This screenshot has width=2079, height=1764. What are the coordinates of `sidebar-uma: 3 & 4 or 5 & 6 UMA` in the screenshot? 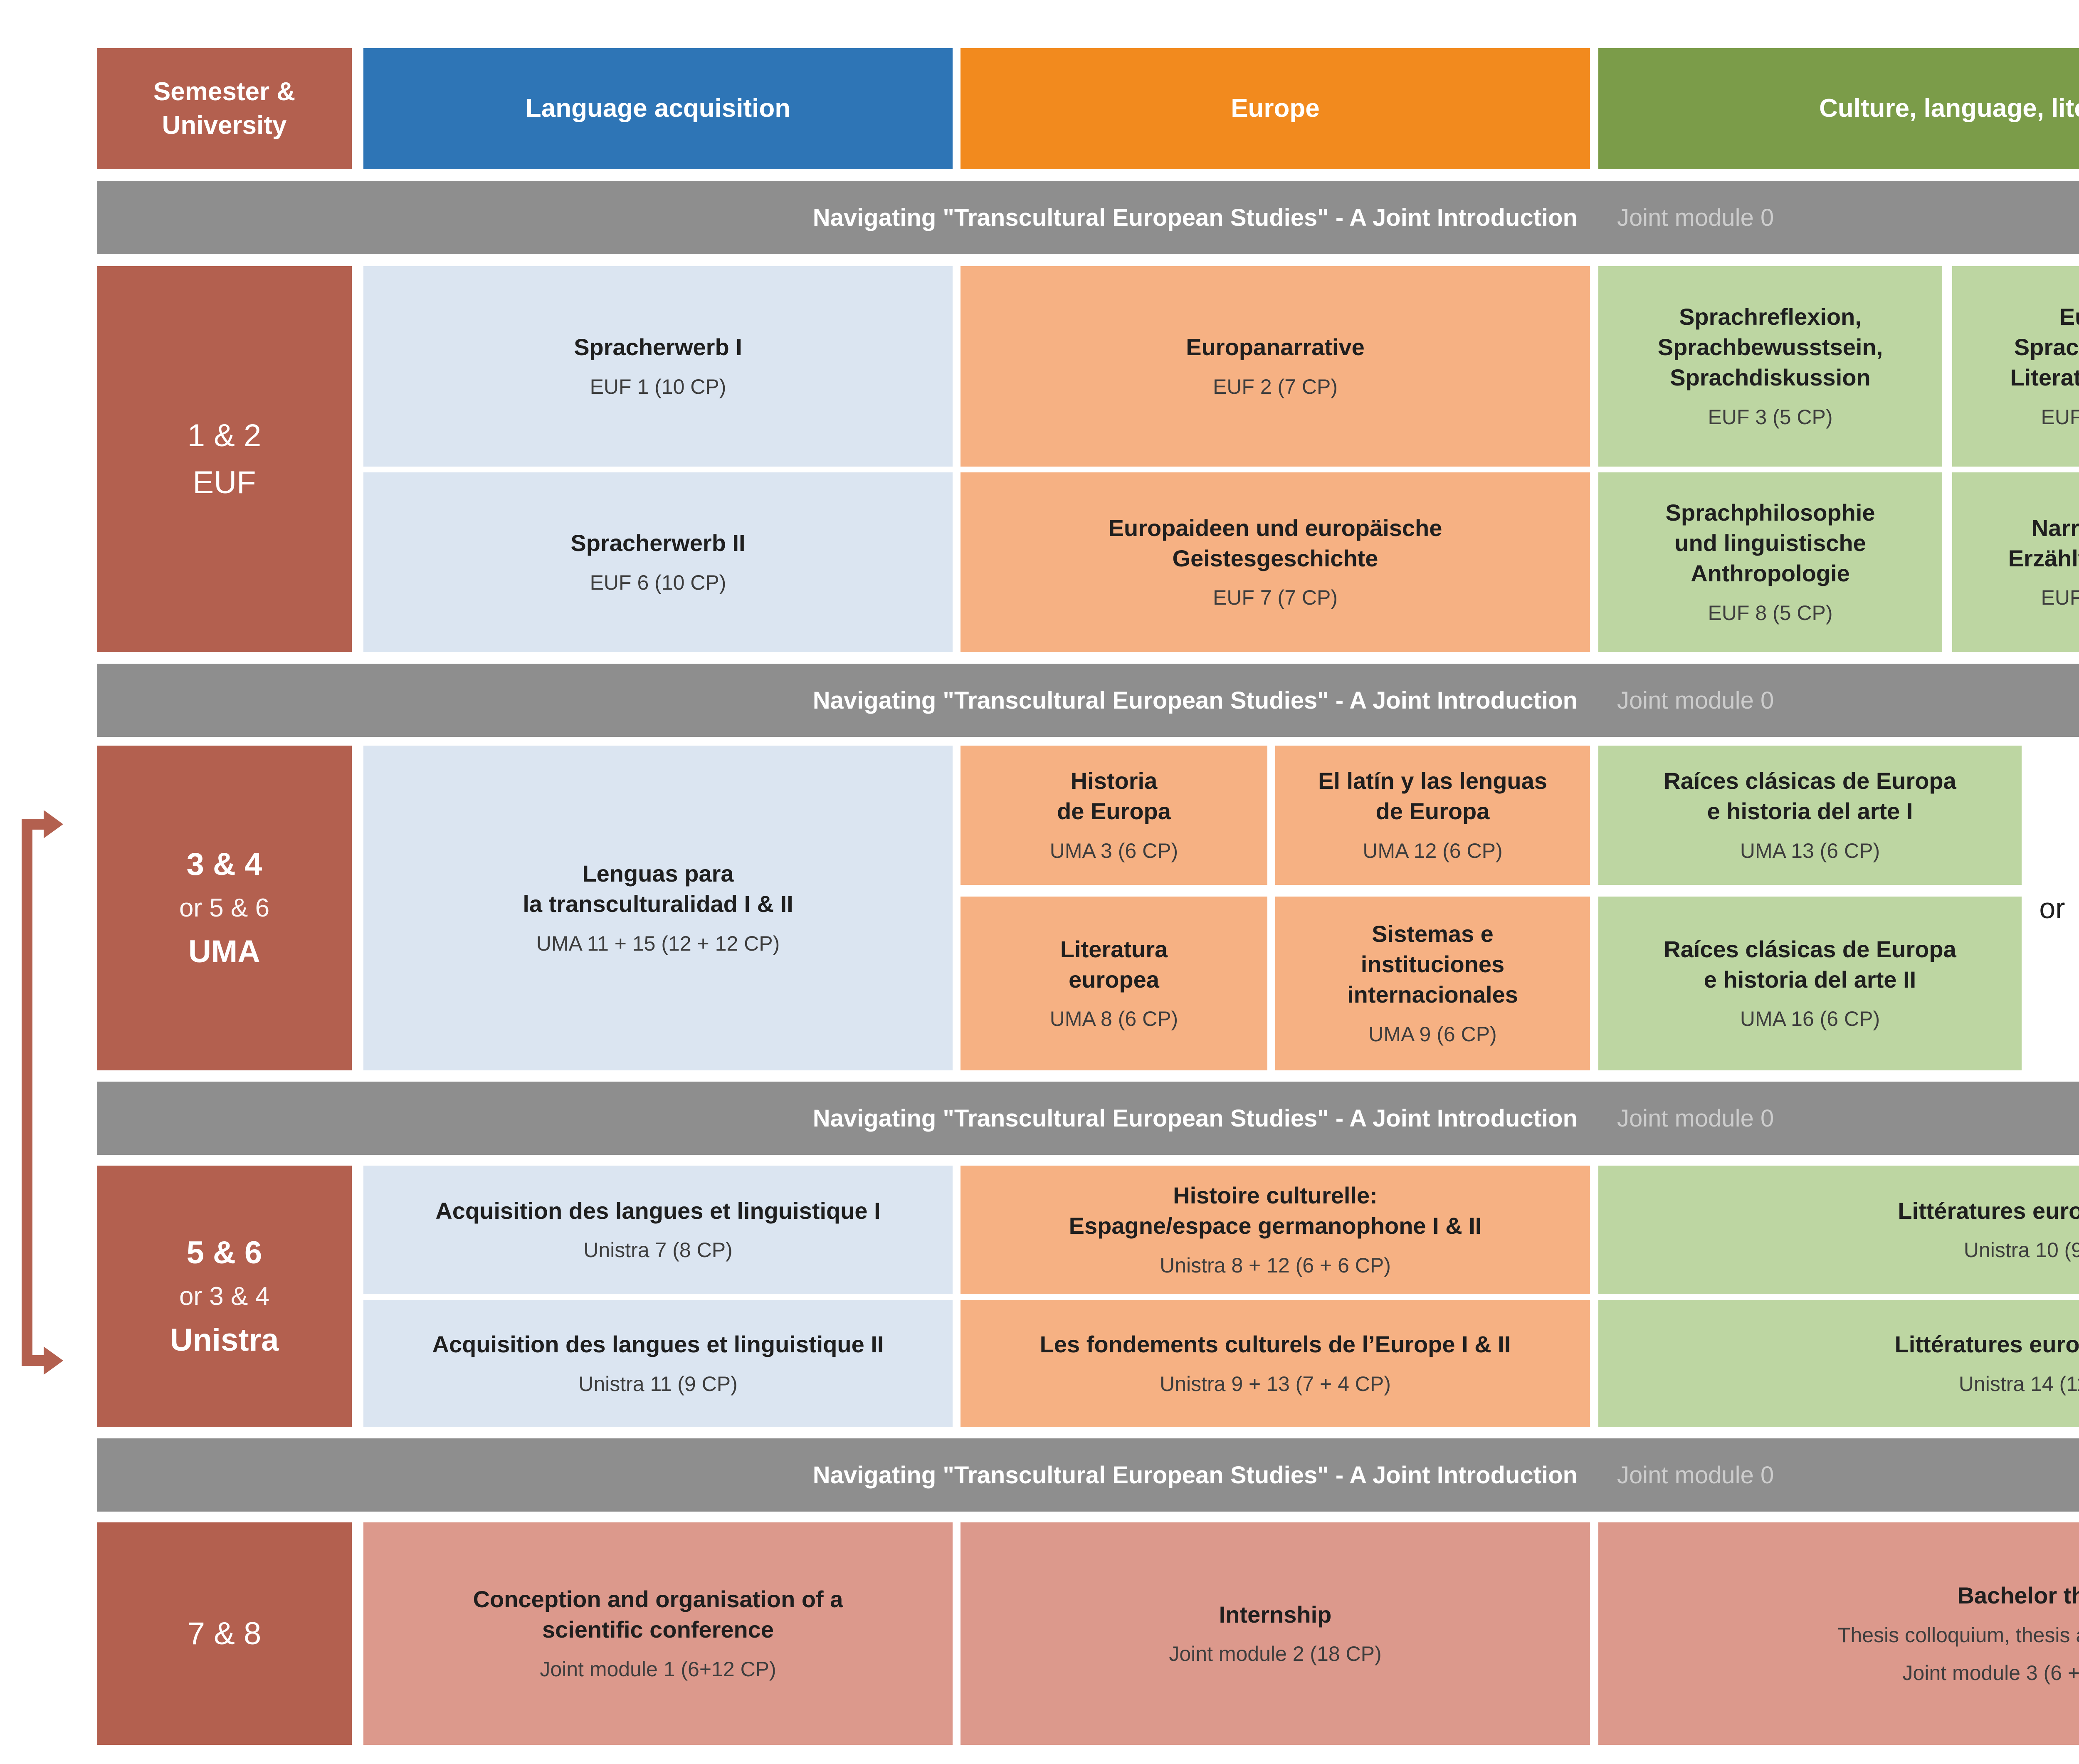 It's located at (224, 908).